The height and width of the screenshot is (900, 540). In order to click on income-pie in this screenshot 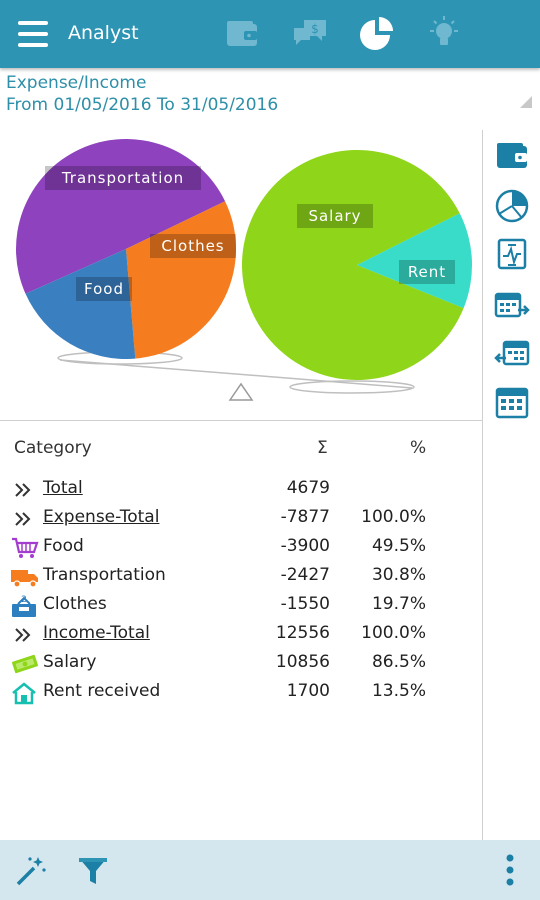, I will do `click(356, 264)`.